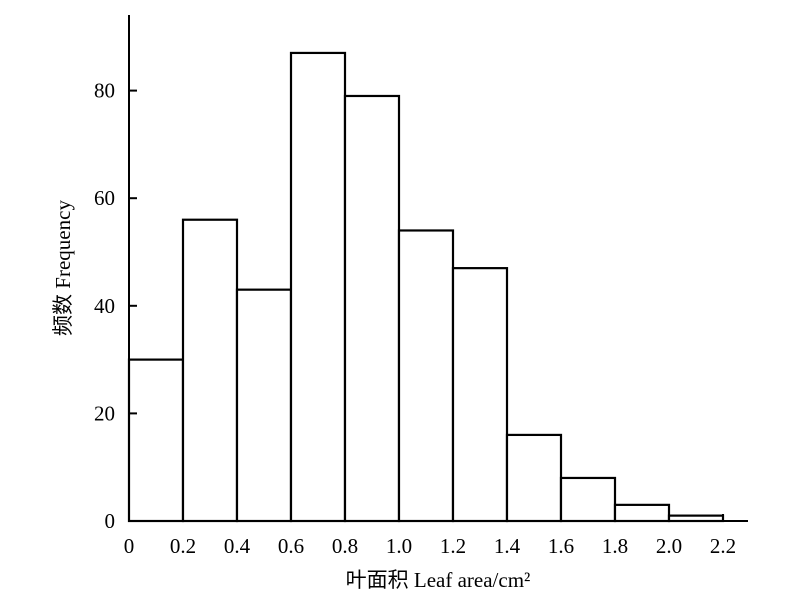 The height and width of the screenshot is (602, 800). What do you see at coordinates (129, 546) in the screenshot?
I see `x-tick-label: 0` at bounding box center [129, 546].